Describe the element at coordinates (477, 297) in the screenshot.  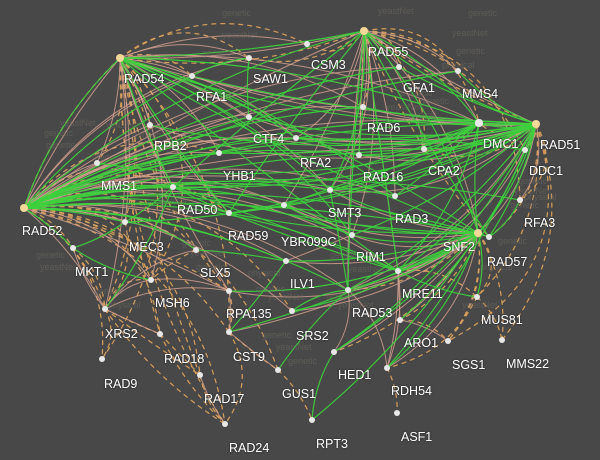
I see `graph-node-mus81` at that location.